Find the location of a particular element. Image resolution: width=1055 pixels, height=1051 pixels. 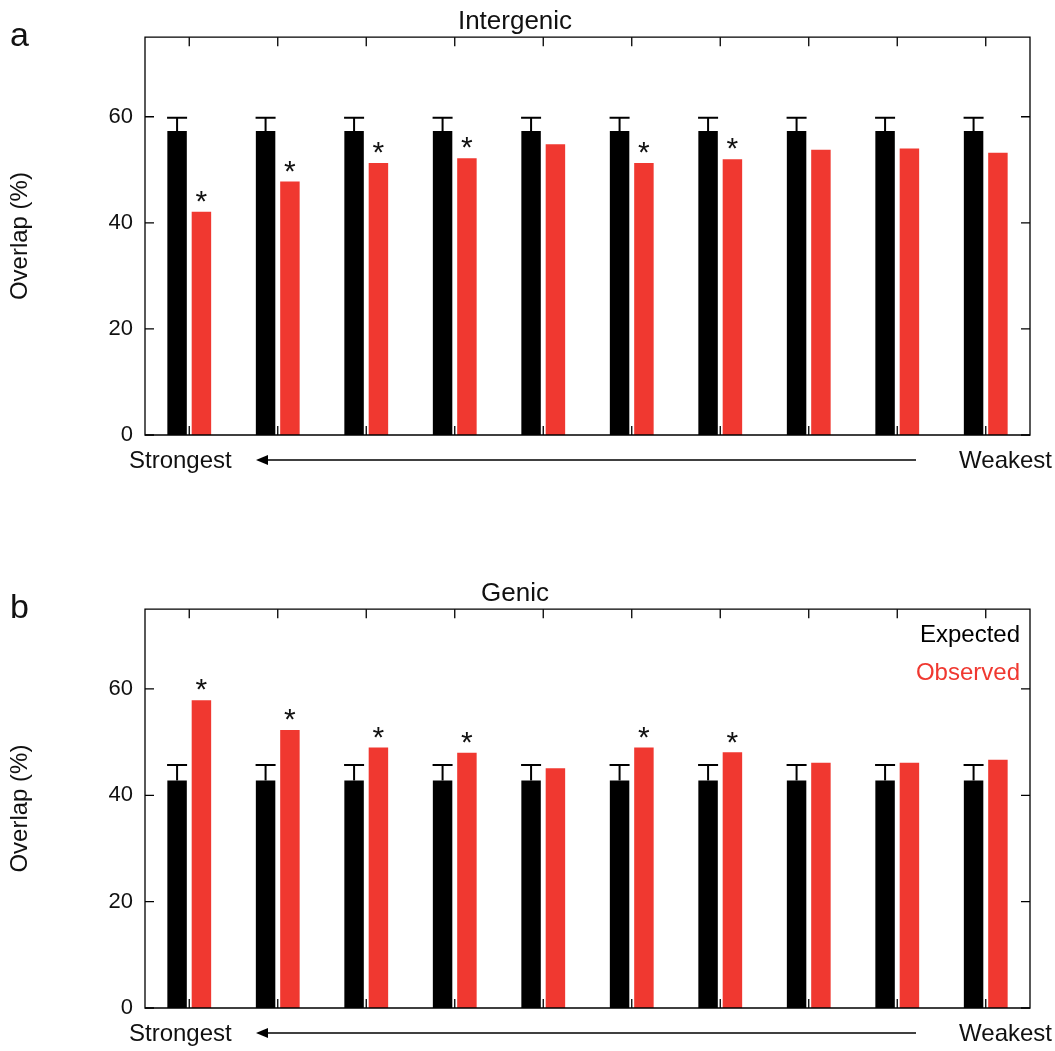

legend-label: Expected is located at coordinates (969, 633).